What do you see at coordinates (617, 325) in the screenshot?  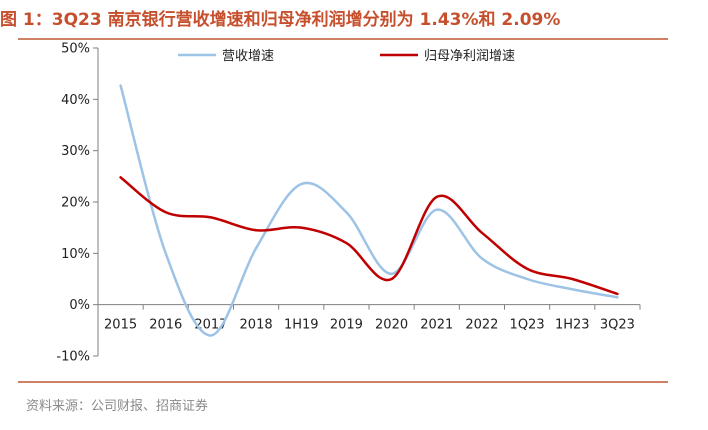 I see `x-tick-label: 3Q23` at bounding box center [617, 325].